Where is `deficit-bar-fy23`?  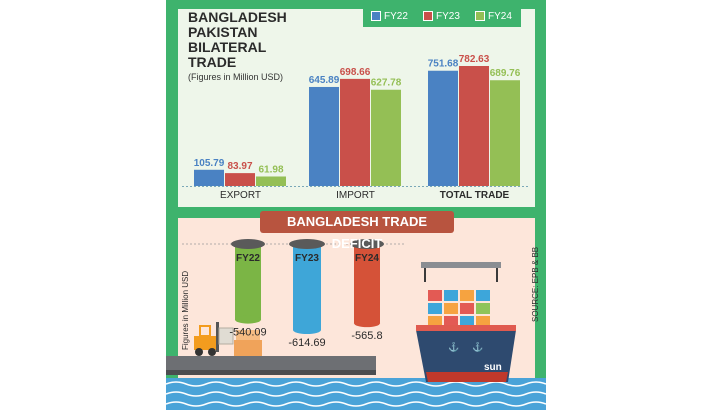 deficit-bar-fy23 is located at coordinates (307, 287).